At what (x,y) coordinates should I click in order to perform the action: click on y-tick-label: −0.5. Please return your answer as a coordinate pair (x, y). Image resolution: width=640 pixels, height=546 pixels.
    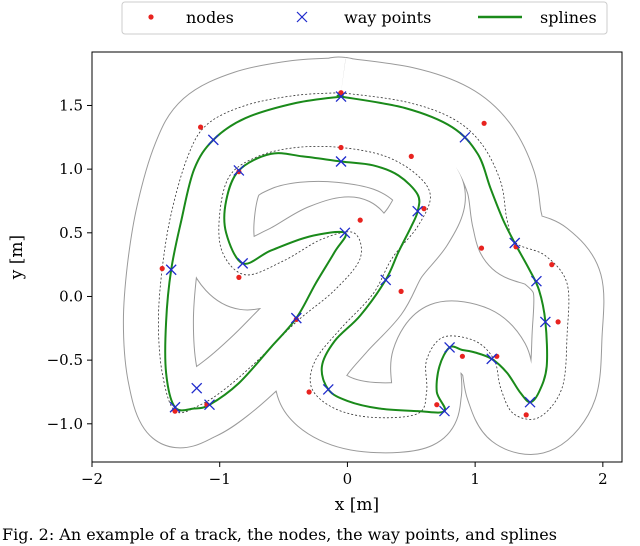
    Looking at the image, I should click on (65, 360).